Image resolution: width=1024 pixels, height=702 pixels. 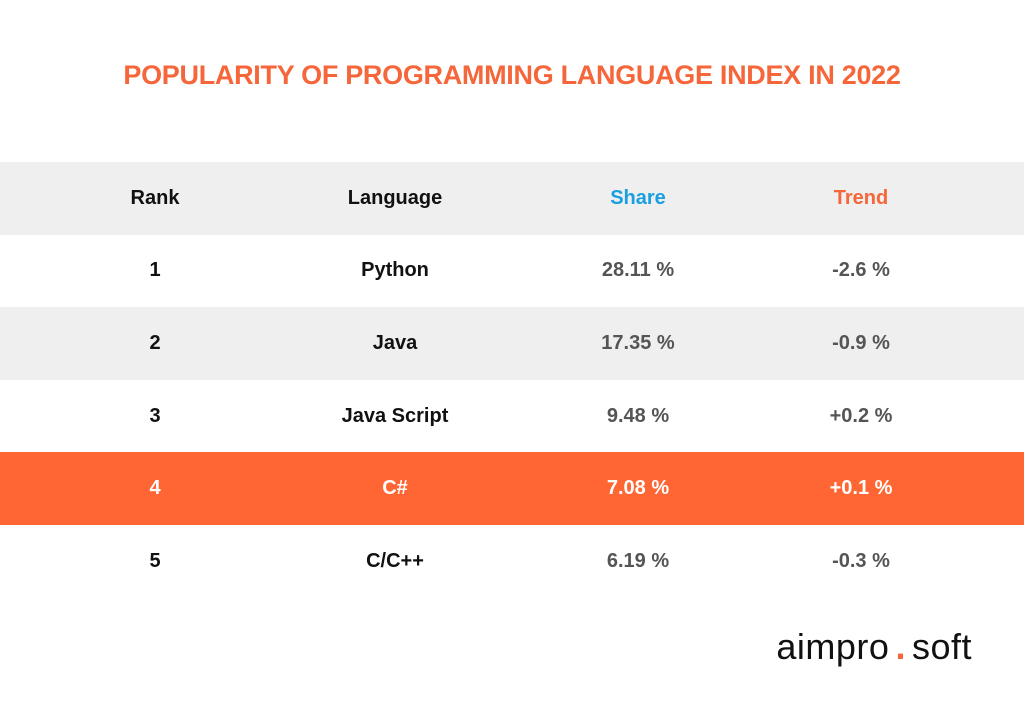 I want to click on table-row: 3 Java Script 9.48 % +0.2 %, so click(x=512, y=416).